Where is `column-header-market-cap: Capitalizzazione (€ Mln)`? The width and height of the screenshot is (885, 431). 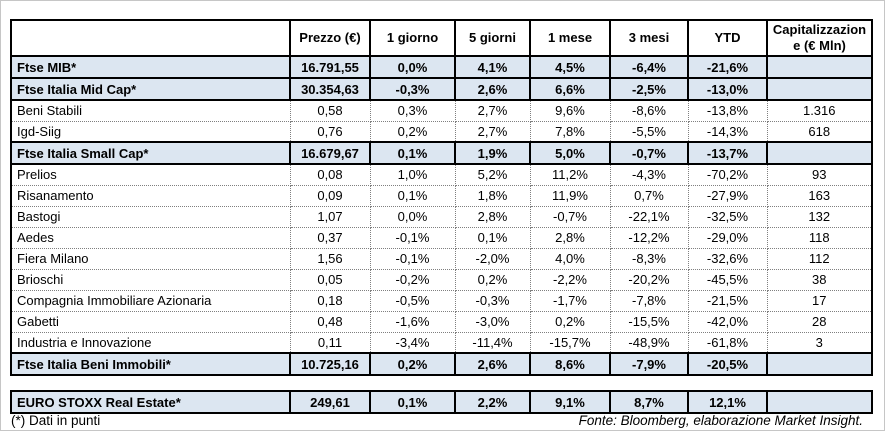 column-header-market-cap: Capitalizzazione (€ Mln) is located at coordinates (819, 38).